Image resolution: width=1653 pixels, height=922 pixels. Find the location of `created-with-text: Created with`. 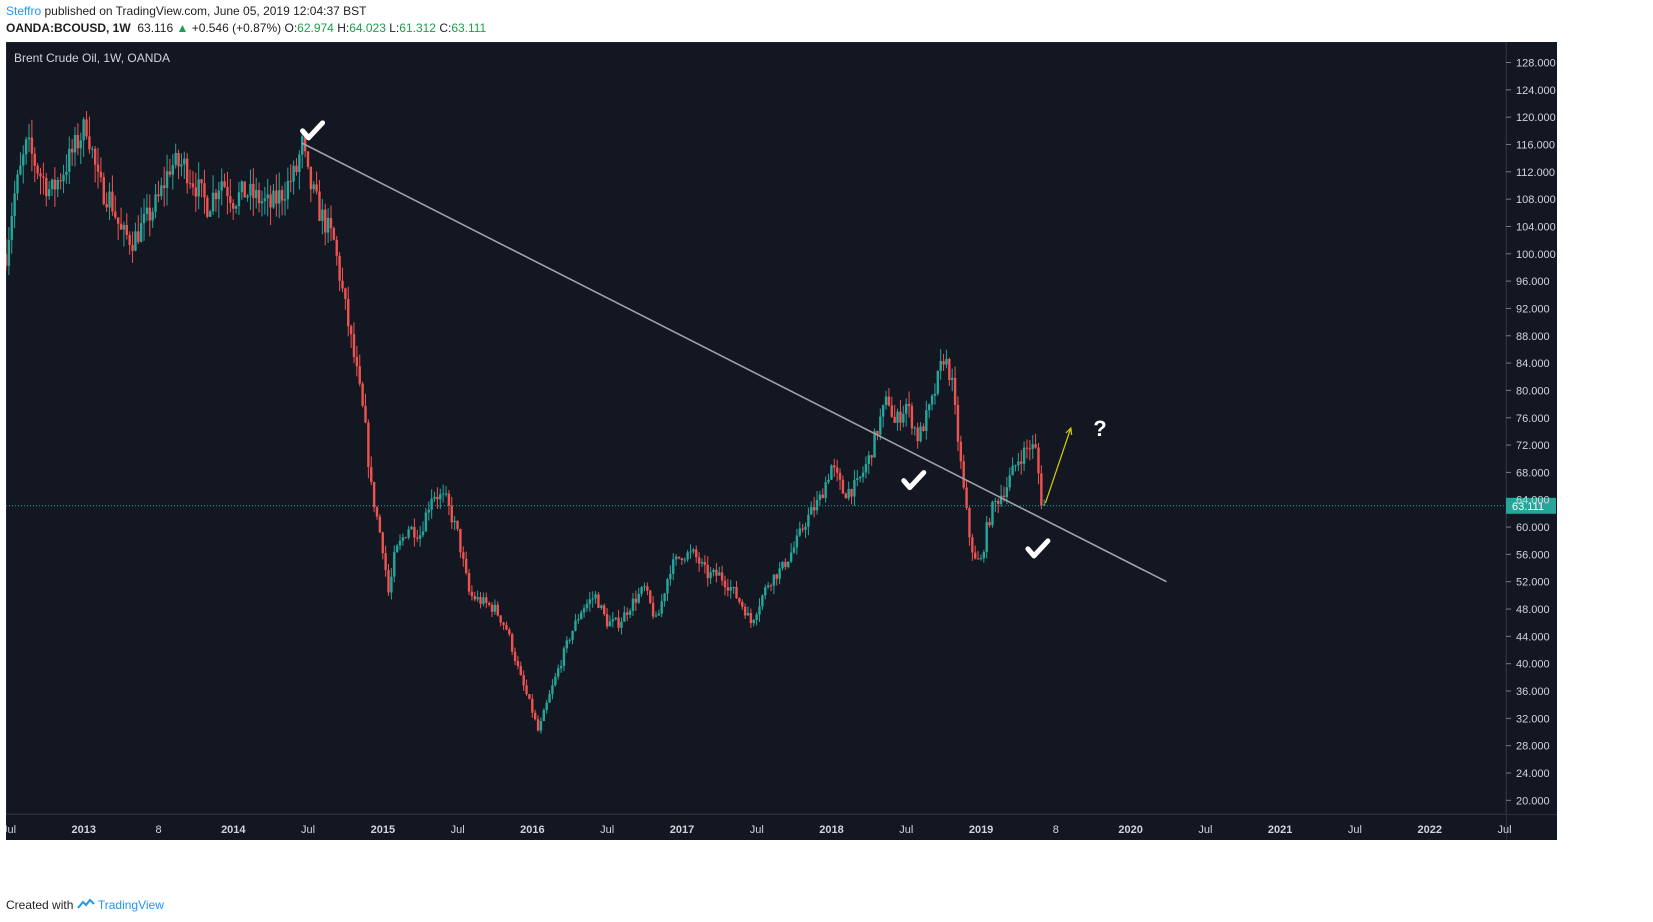

created-with-text: Created with is located at coordinates (40, 905).